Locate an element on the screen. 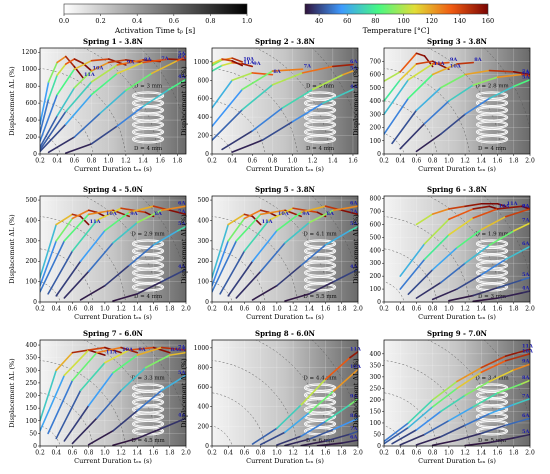 The image size is (550, 474). diameter-top-label: D = 1.9 mm is located at coordinates (492, 235).